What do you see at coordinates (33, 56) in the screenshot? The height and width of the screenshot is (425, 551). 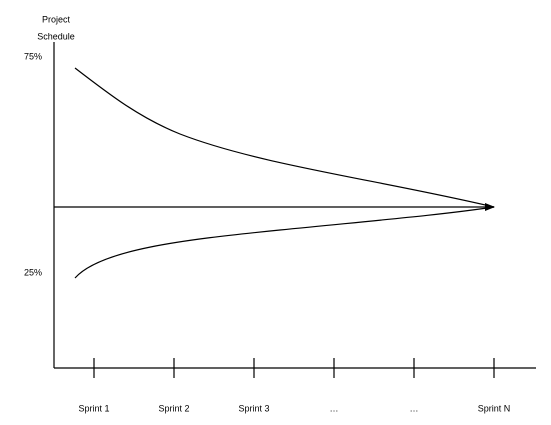 I see `y-label: 75%` at bounding box center [33, 56].